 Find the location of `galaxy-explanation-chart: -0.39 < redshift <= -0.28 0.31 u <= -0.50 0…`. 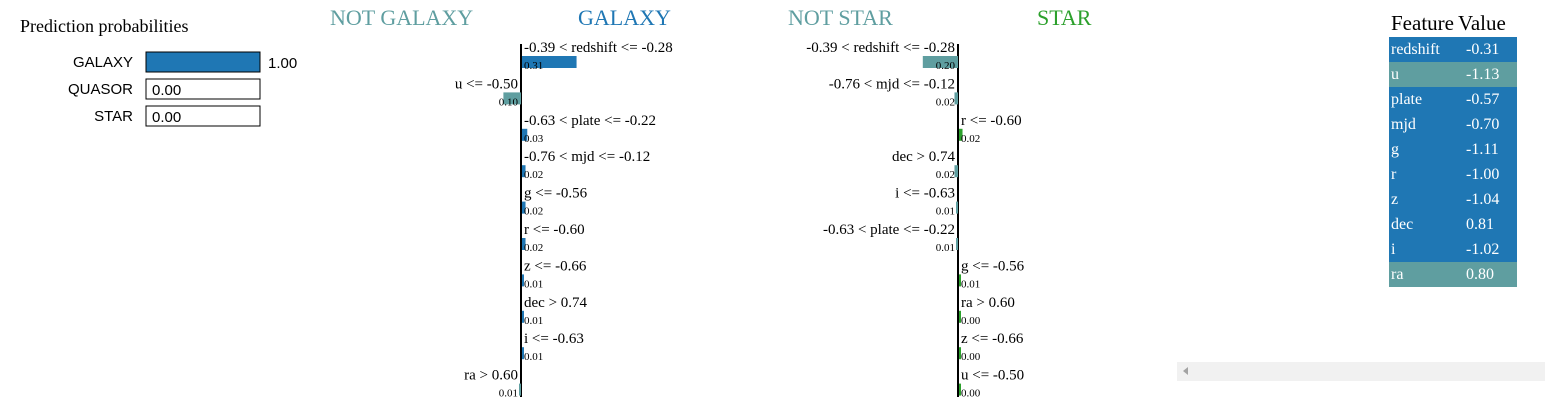

galaxy-explanation-chart: -0.39 < redshift <= -0.28 0.31 u <= -0.50 0… is located at coordinates (564, 220).